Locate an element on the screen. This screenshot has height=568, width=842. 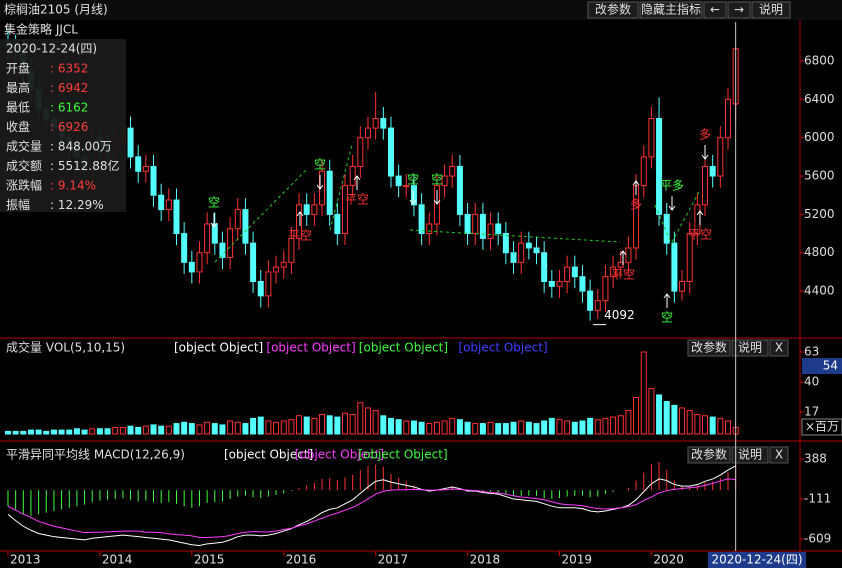
panel-title: 成交量 VOL(5,10,15) is located at coordinates (65, 347).